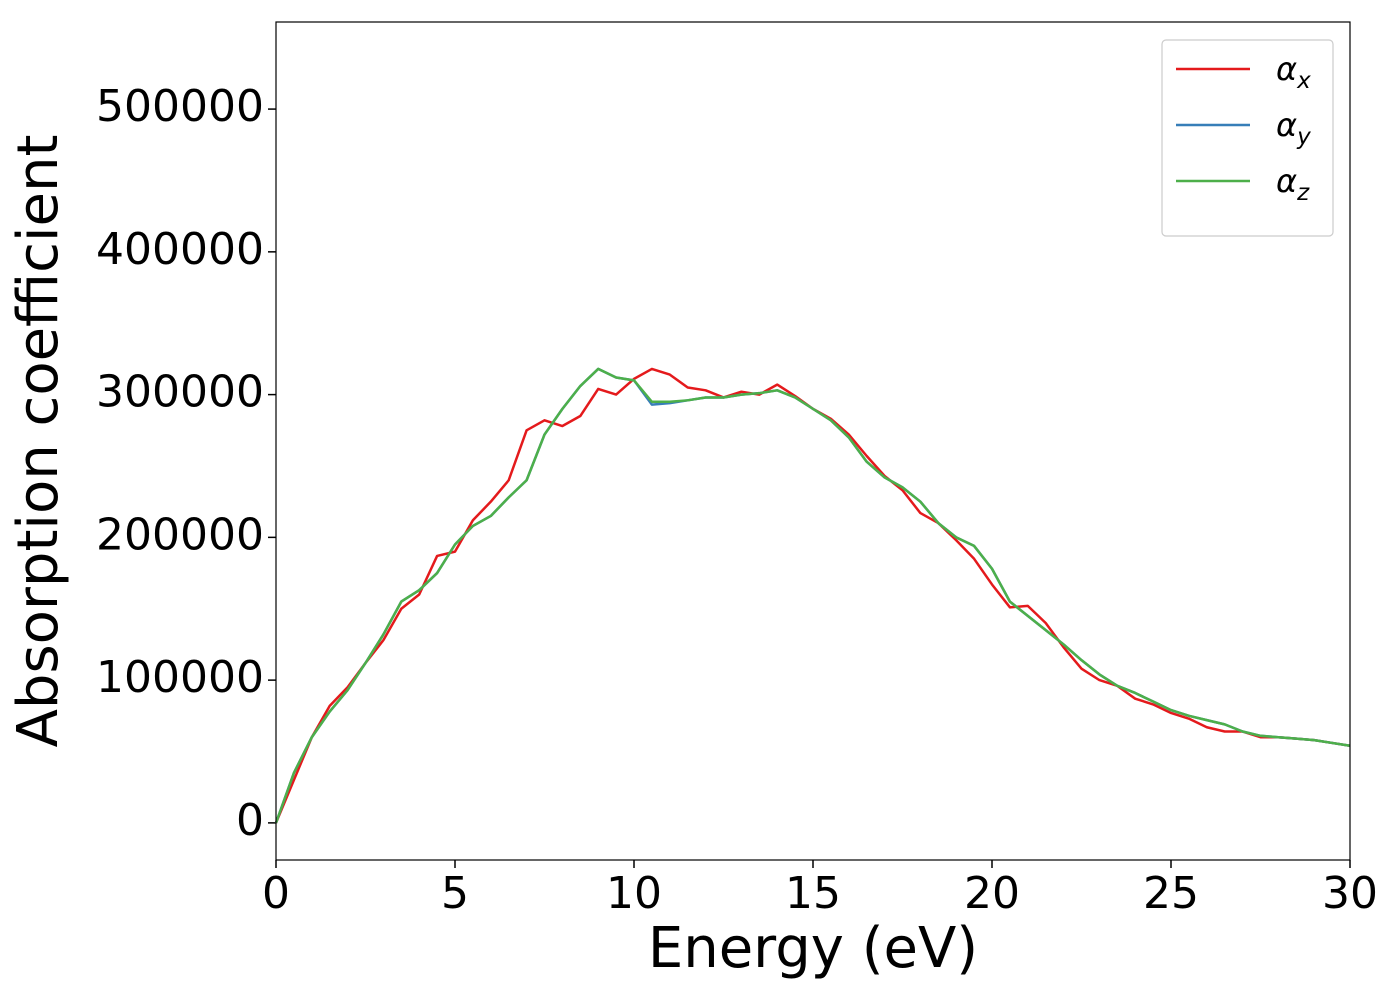  Describe the element at coordinates (1171, 893) in the screenshot. I see `x-tick-label: 25` at that location.